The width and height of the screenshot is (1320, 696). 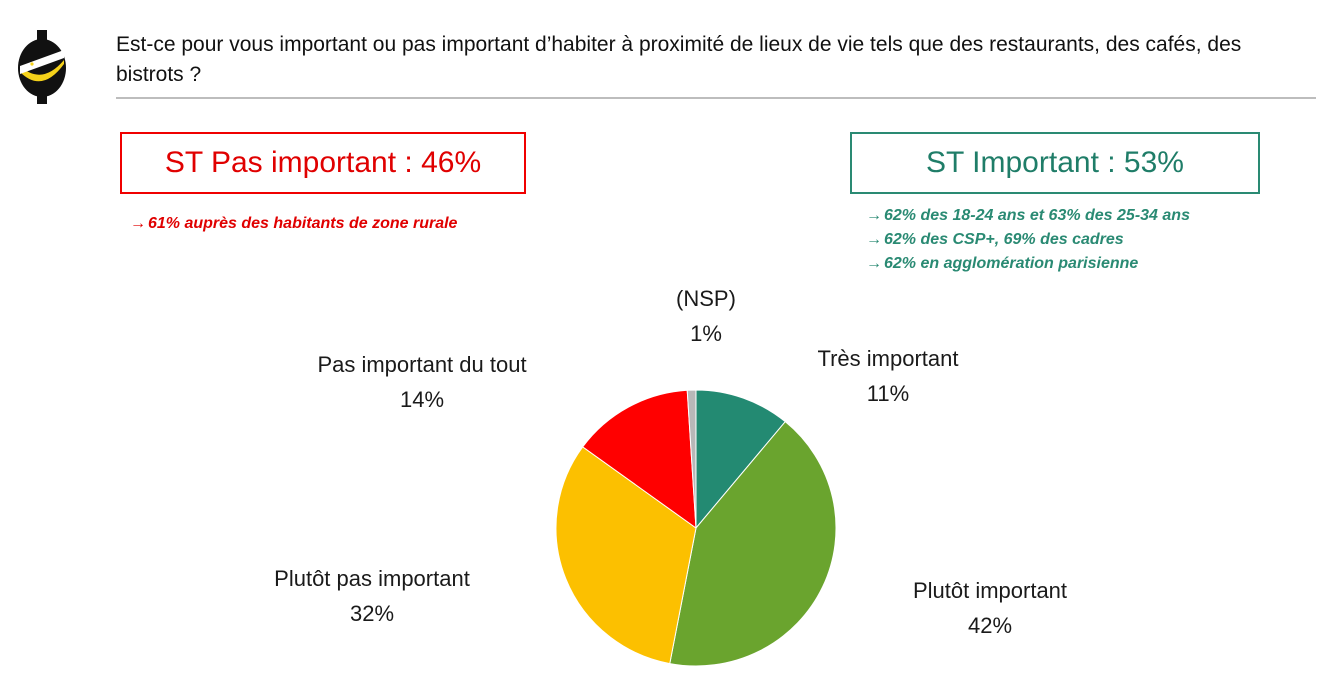 I want to click on slice-label-value: 11%, so click(x=888, y=393).